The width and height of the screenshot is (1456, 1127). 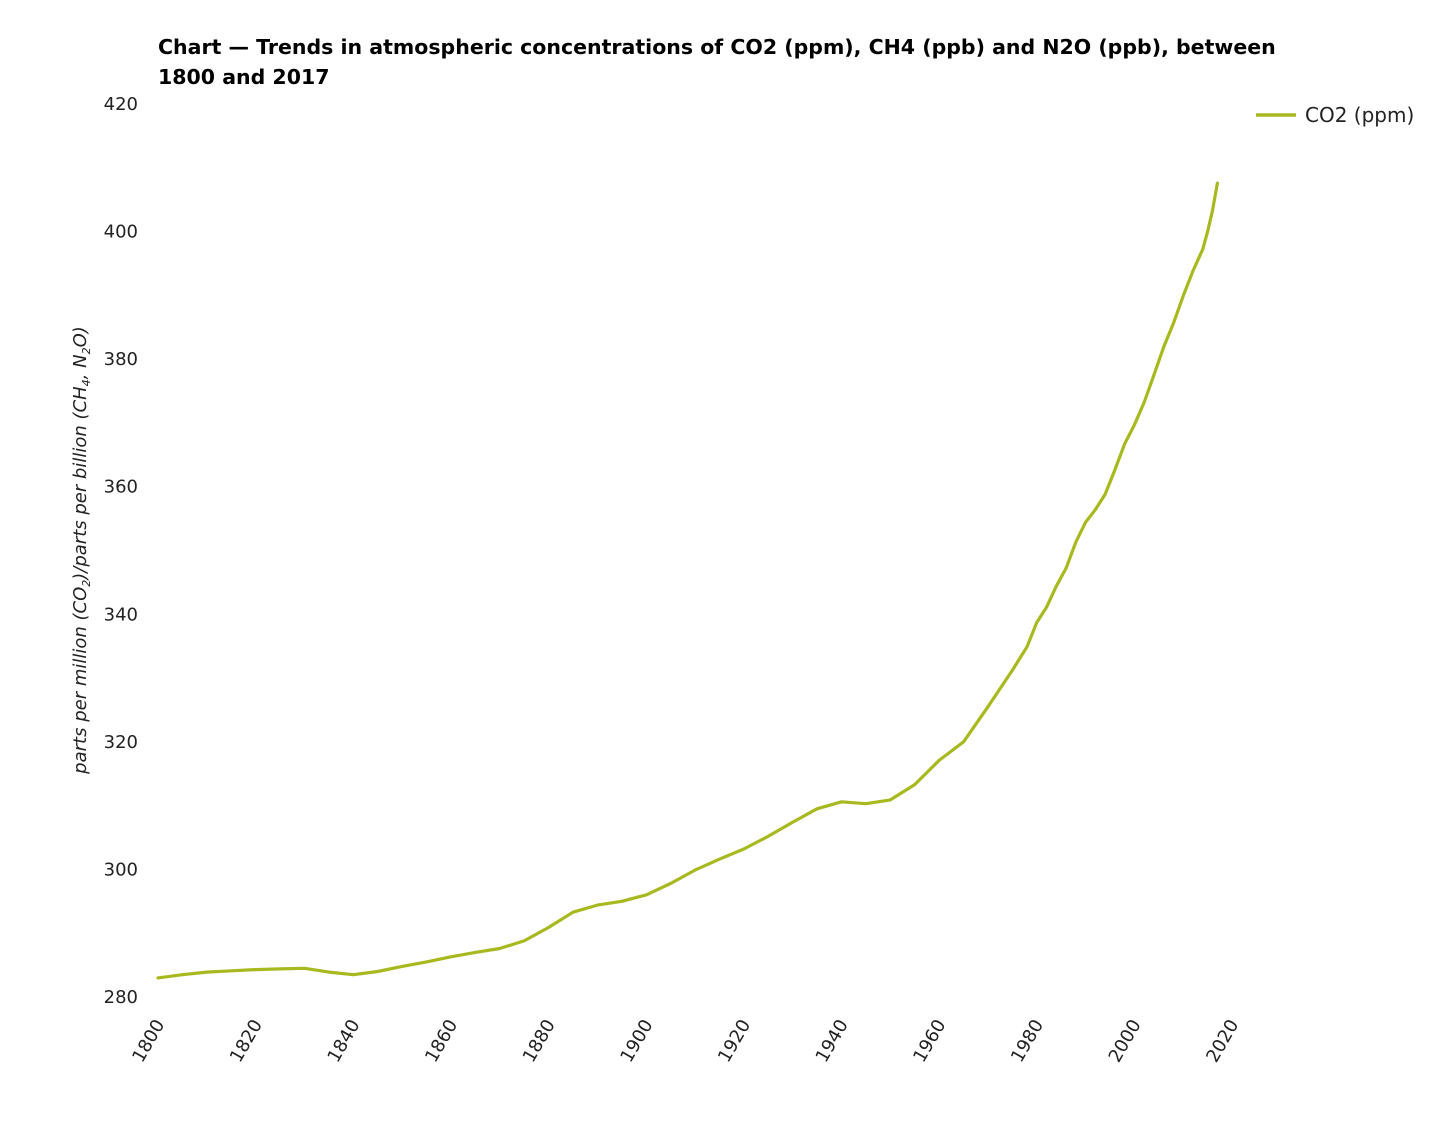 What do you see at coordinates (80, 366) in the screenshot?
I see `y-axis-title-part: , N` at bounding box center [80, 366].